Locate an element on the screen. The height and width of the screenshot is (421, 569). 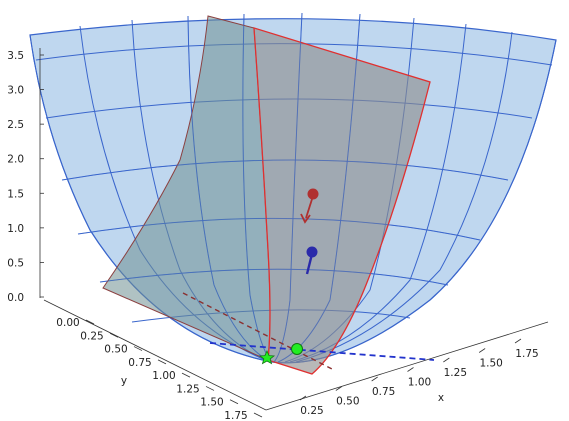
x-tick-label: 0.50 is located at coordinates (347, 402).